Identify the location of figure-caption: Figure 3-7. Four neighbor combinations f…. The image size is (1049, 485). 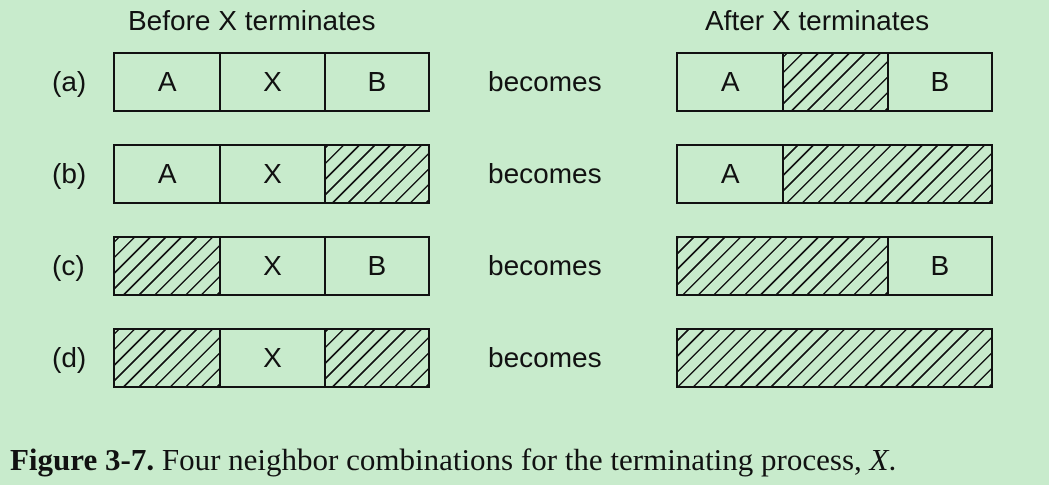
(453, 460).